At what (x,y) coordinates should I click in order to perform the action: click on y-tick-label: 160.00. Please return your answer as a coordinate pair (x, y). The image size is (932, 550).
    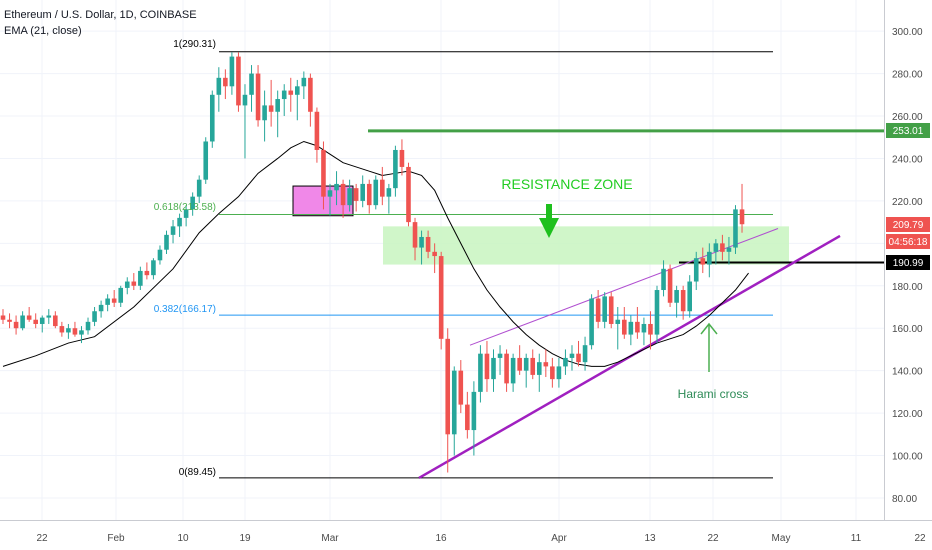
    Looking at the image, I should click on (907, 329).